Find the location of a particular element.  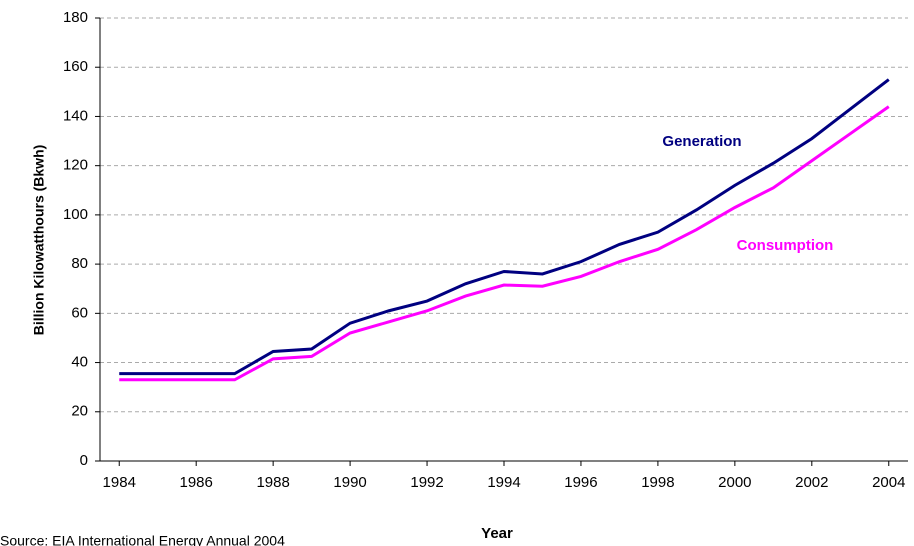

x-tick-label: 2000 is located at coordinates (734, 482).